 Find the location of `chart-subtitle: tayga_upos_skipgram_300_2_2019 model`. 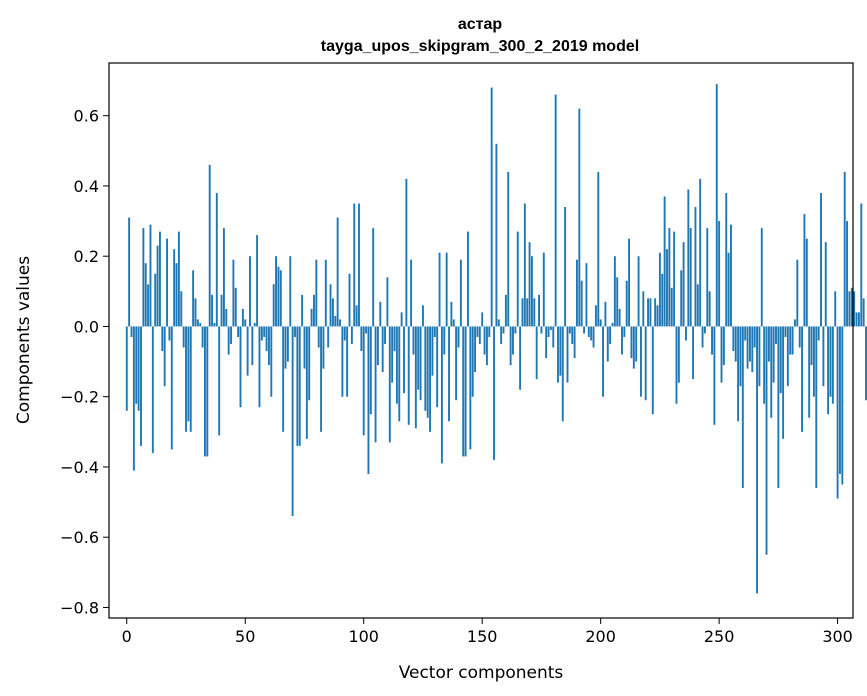

chart-subtitle: tayga_upos_skipgram_300_2_2019 model is located at coordinates (480, 46).